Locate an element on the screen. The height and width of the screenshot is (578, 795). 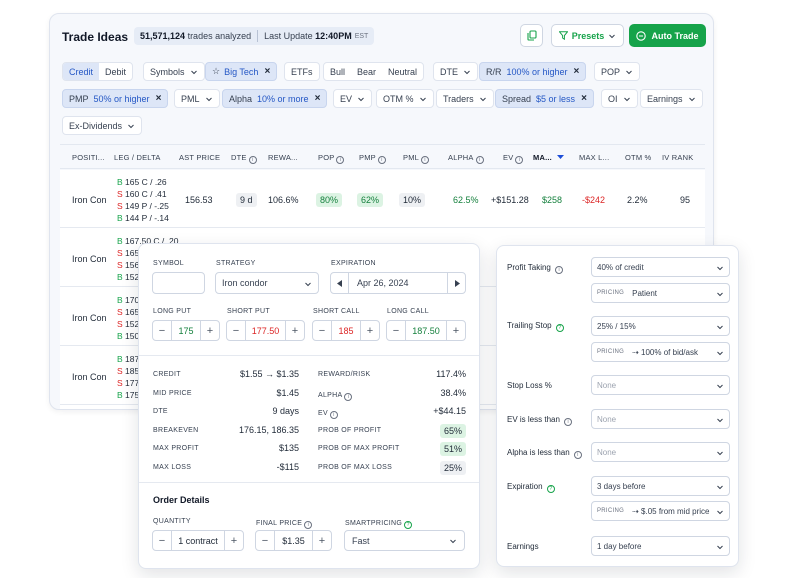
profit-pricing-select: PRICING Patient is located at coordinates (660, 293).